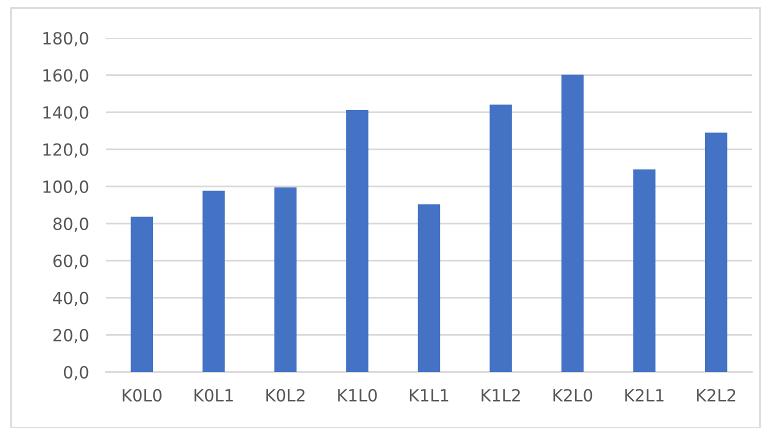 This screenshot has height=428, width=771. What do you see at coordinates (70, 336) in the screenshot?
I see `y-tick-label: 20,0` at bounding box center [70, 336].